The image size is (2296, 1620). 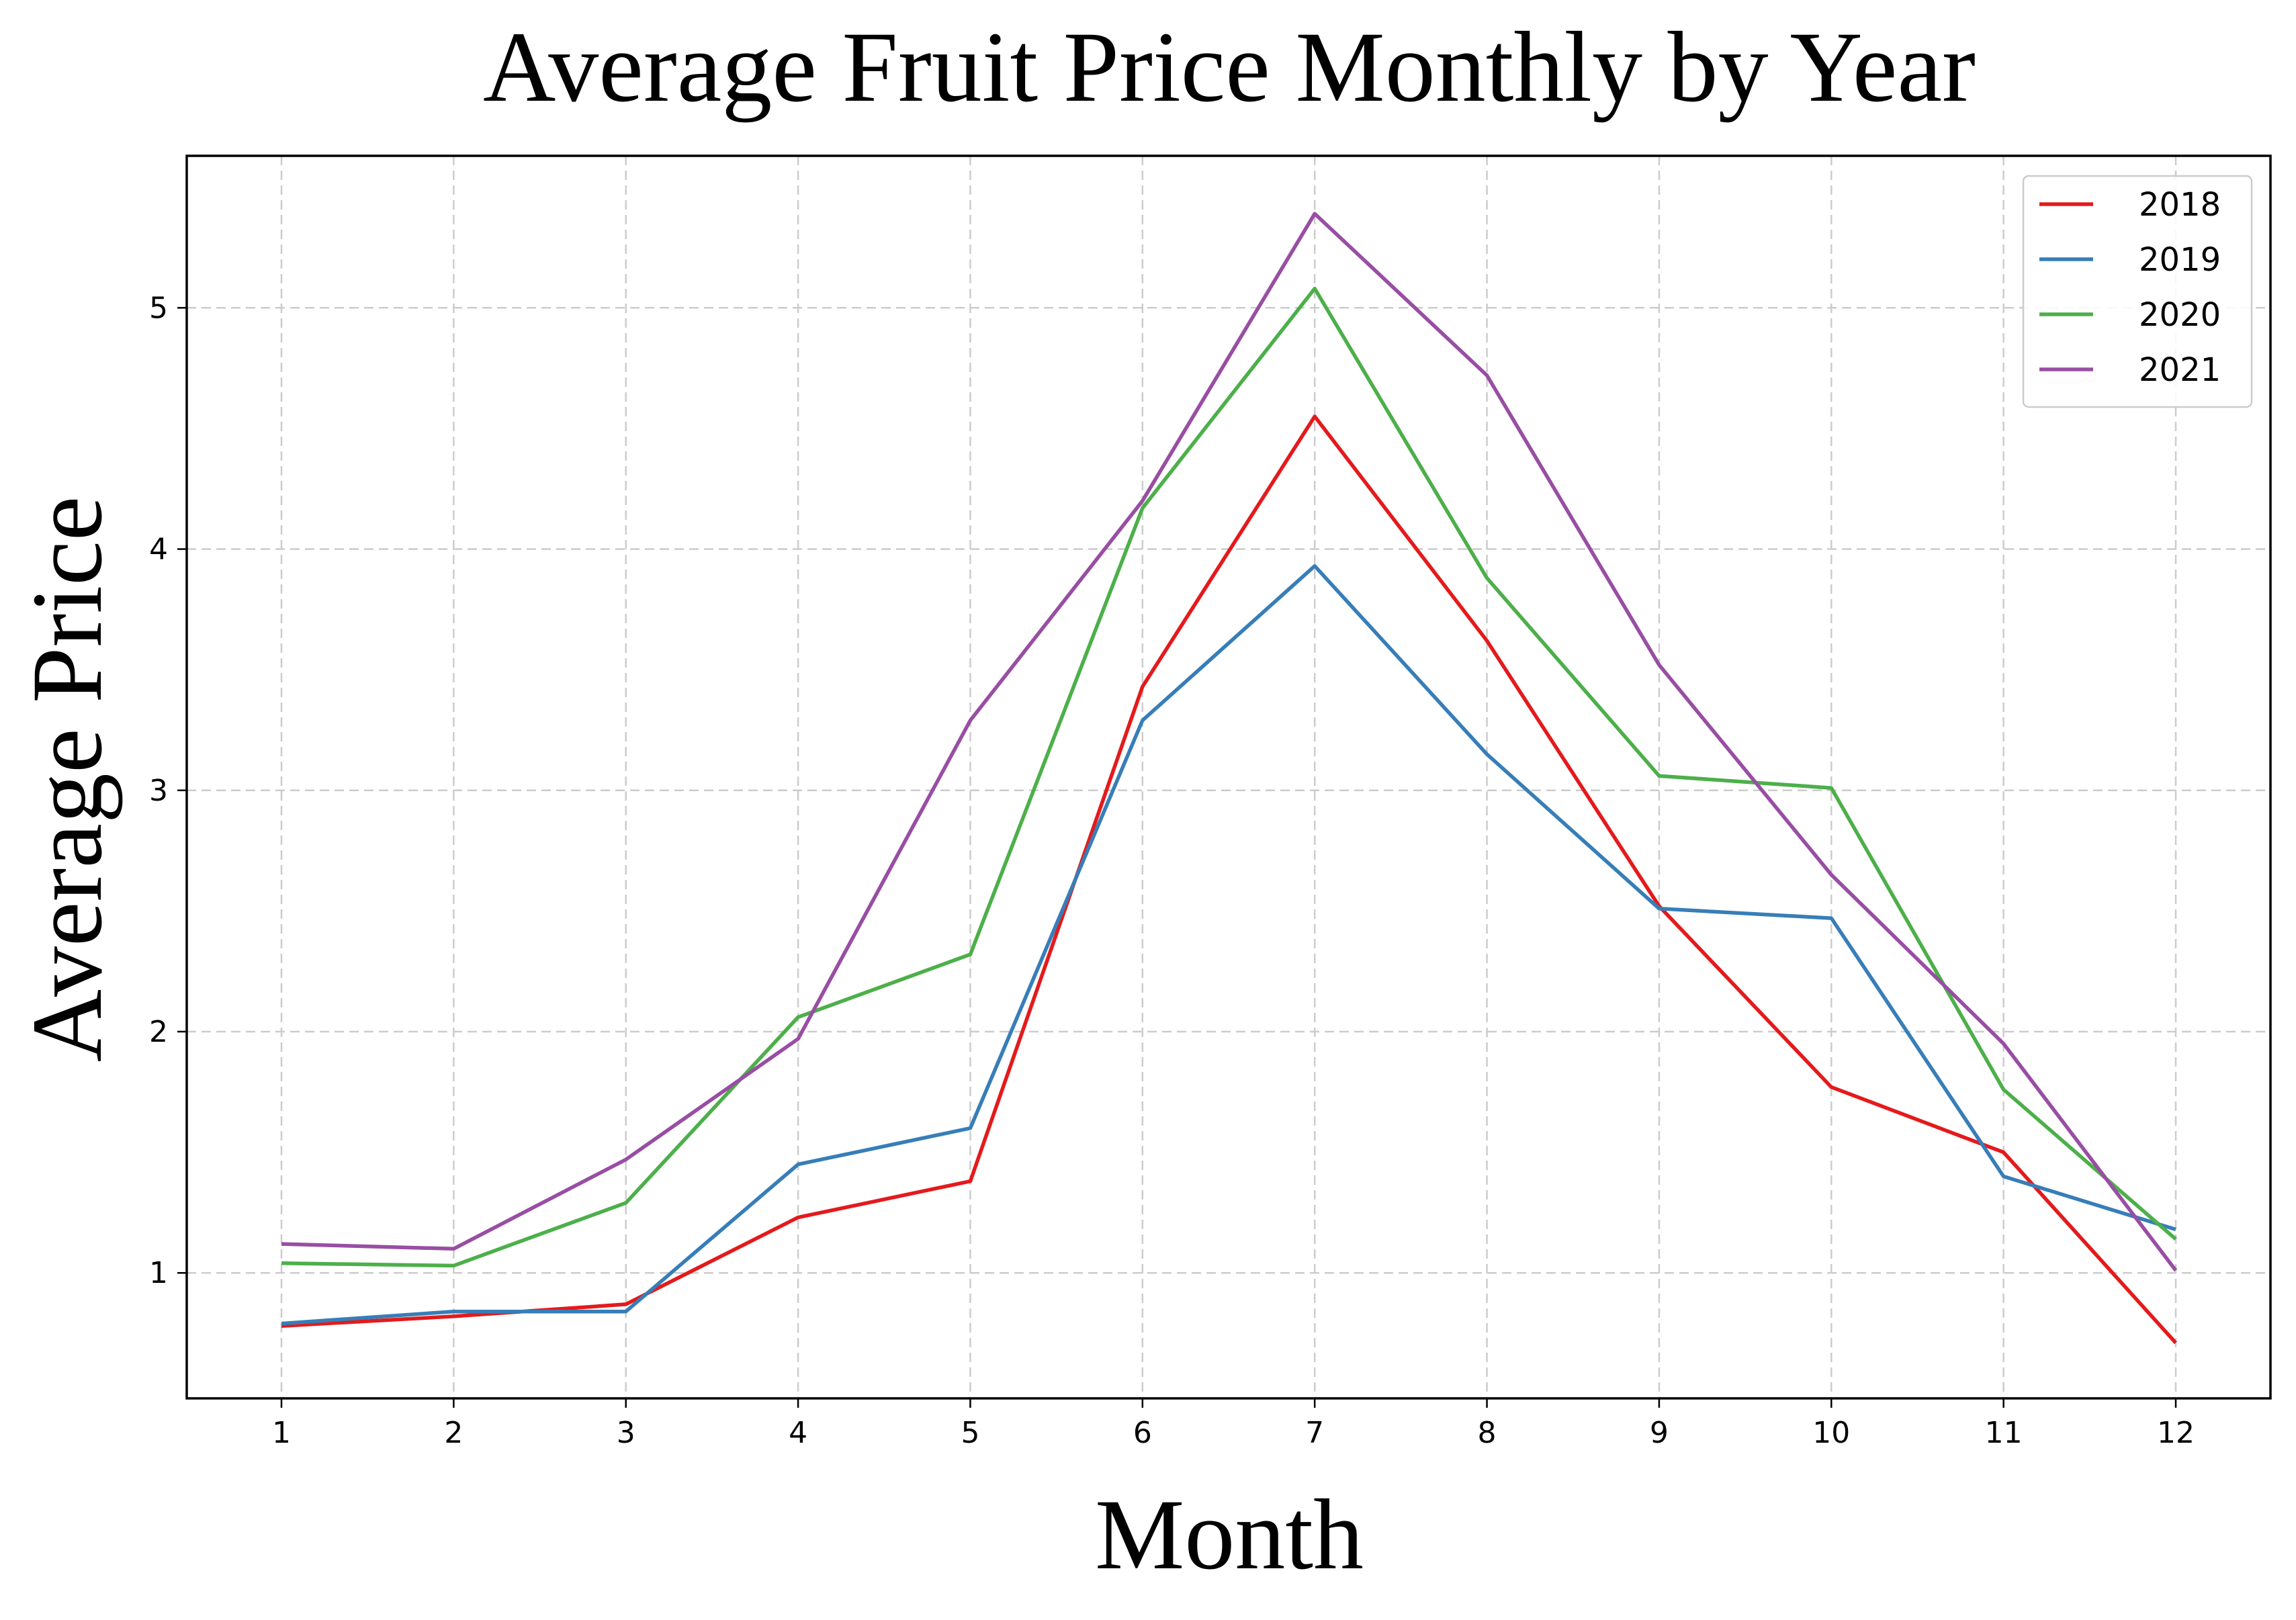 I want to click on legend-box, so click(x=2137, y=291).